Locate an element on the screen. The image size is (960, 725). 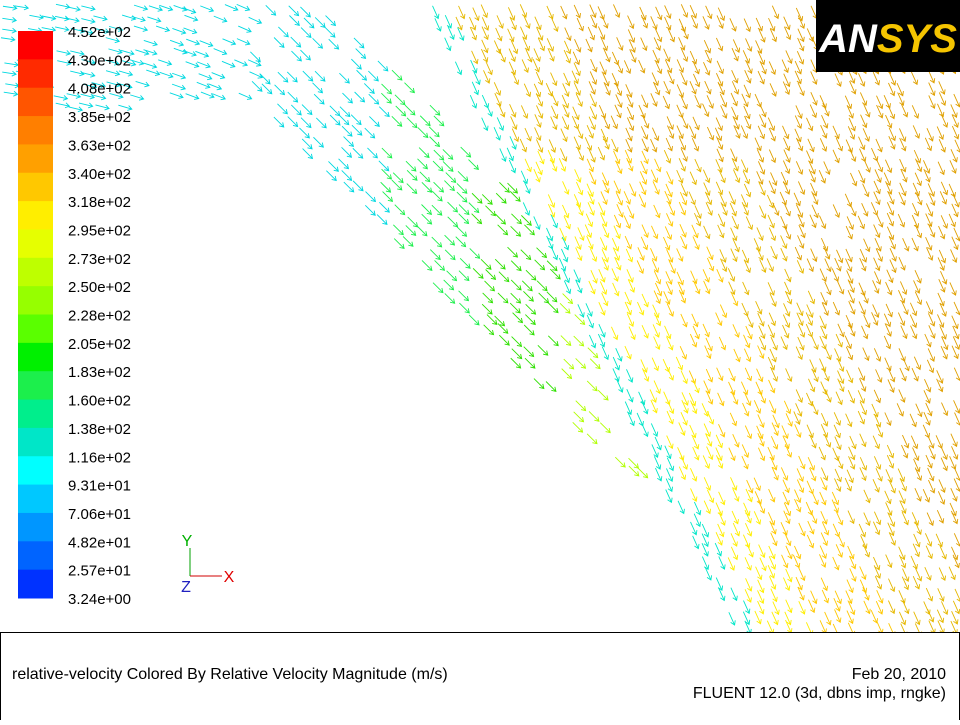
color-band is located at coordinates (35, 102).